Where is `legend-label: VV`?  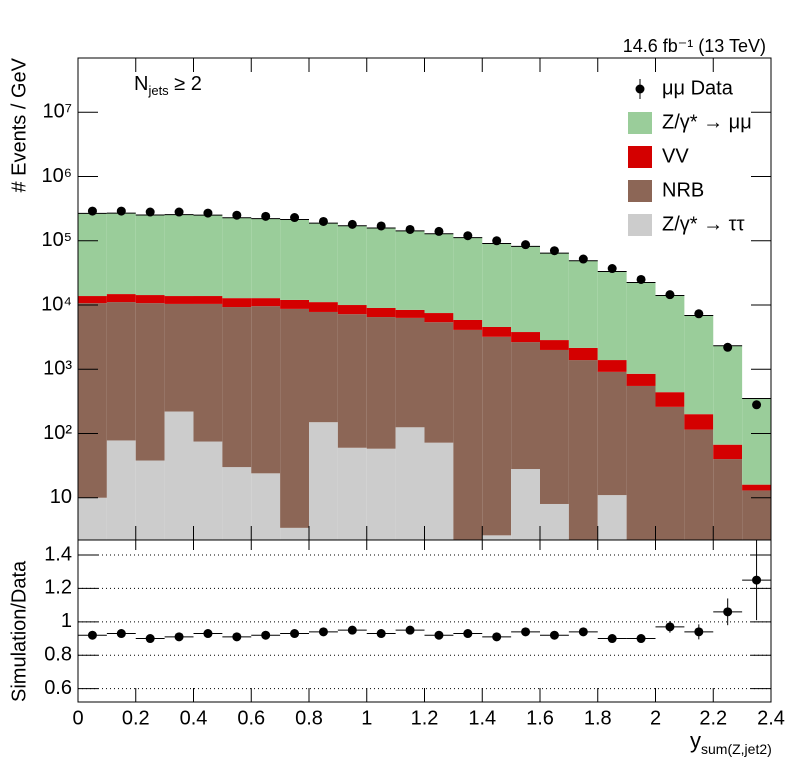 legend-label: VV is located at coordinates (675, 156).